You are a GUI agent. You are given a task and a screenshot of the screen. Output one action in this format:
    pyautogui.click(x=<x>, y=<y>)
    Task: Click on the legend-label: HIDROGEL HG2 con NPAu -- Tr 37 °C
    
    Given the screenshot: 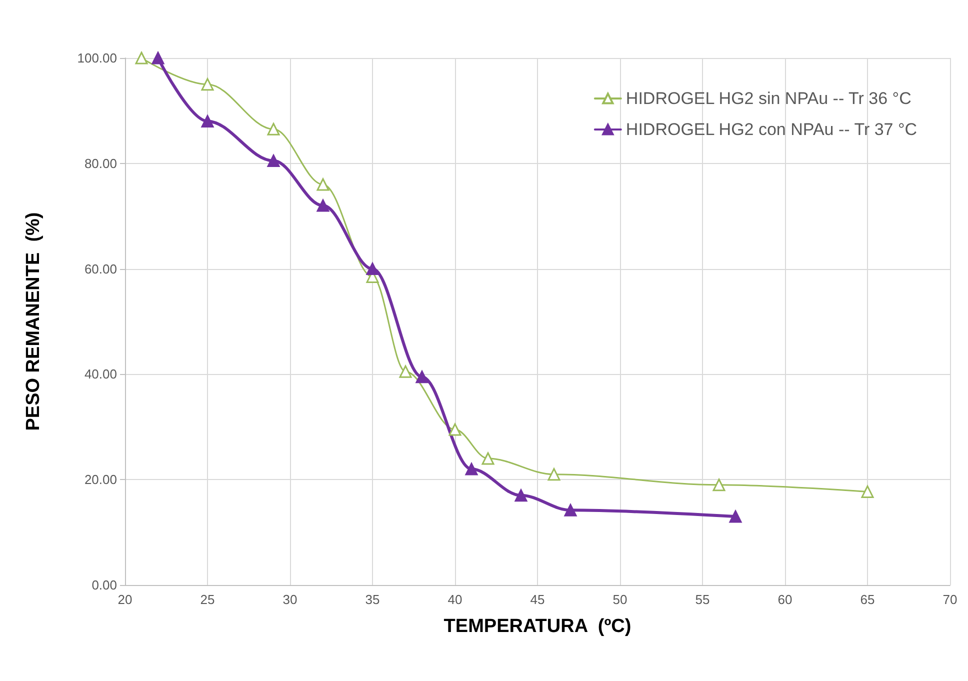 What is the action you would take?
    pyautogui.click(x=772, y=129)
    